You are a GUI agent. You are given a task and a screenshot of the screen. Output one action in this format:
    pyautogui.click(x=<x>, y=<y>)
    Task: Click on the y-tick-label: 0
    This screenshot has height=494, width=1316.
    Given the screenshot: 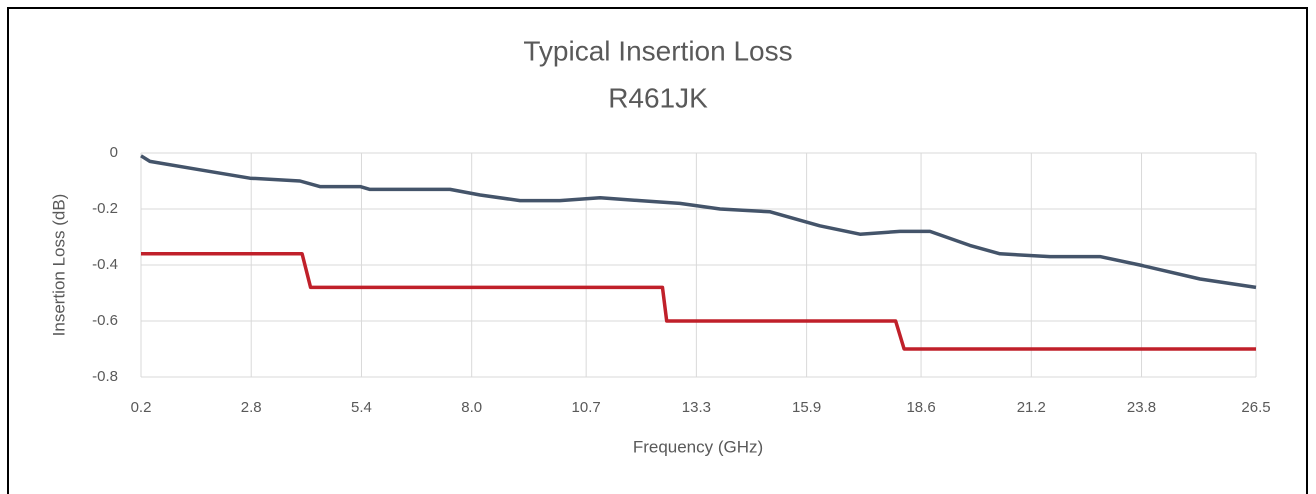 What is the action you would take?
    pyautogui.click(x=114, y=152)
    